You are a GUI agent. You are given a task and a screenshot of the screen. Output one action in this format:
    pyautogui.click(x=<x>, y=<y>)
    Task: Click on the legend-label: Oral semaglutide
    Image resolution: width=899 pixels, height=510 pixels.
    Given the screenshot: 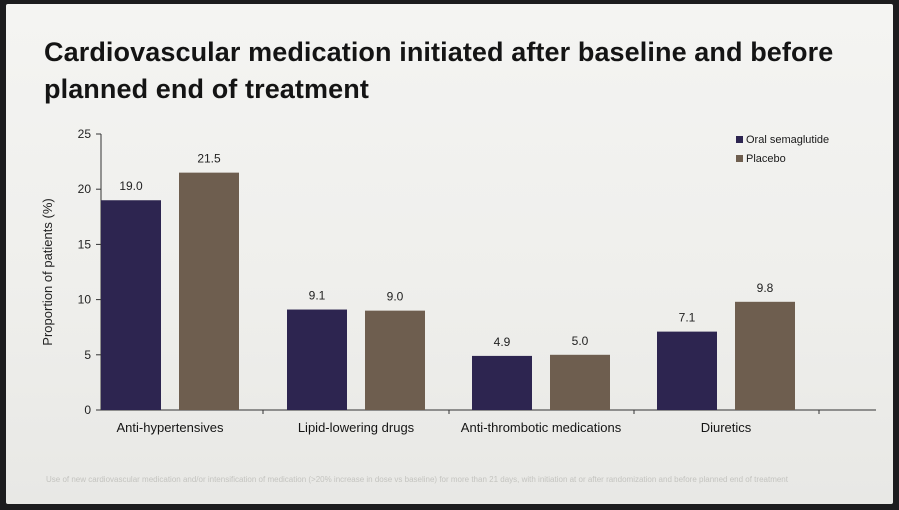 What is the action you would take?
    pyautogui.click(x=787, y=140)
    